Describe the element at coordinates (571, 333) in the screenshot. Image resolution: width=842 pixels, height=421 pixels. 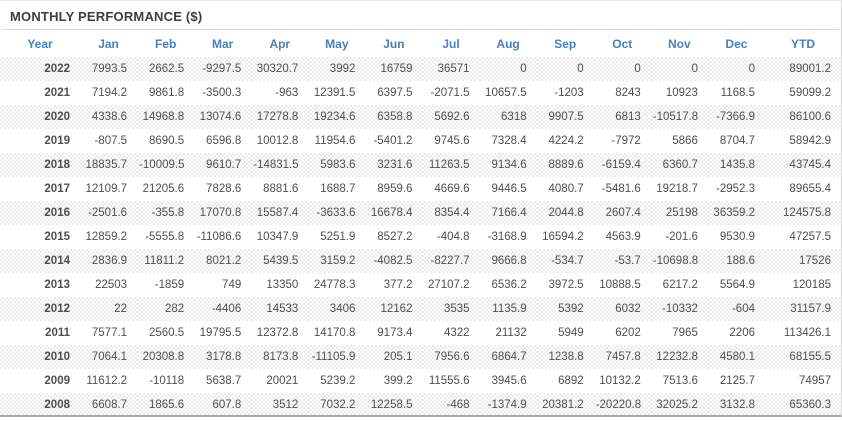
I see `value-cell-sep: 5949` at that location.